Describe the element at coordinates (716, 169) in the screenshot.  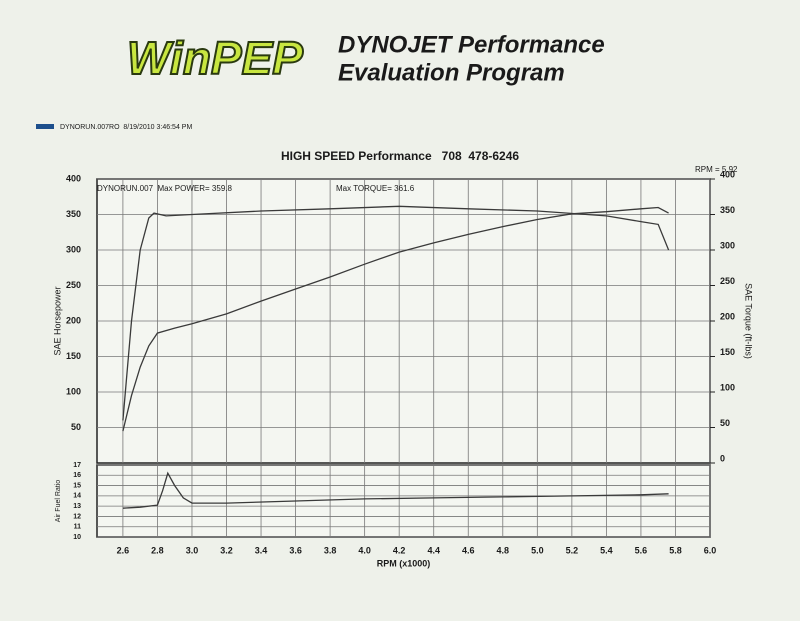
I see `annotation: RPM = 5.92` at that location.